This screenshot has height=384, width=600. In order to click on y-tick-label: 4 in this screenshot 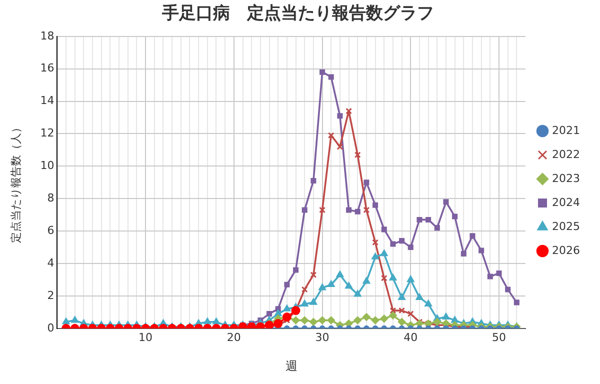, I will do `click(50, 263)`.